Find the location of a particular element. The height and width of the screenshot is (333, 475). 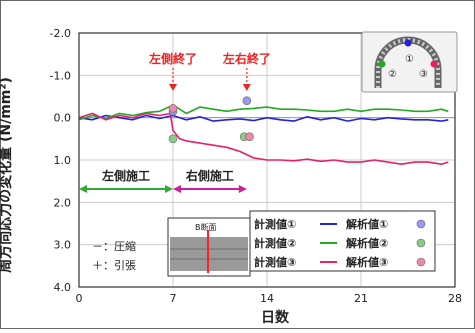

x-tick-label: 0 is located at coordinates (79, 298).